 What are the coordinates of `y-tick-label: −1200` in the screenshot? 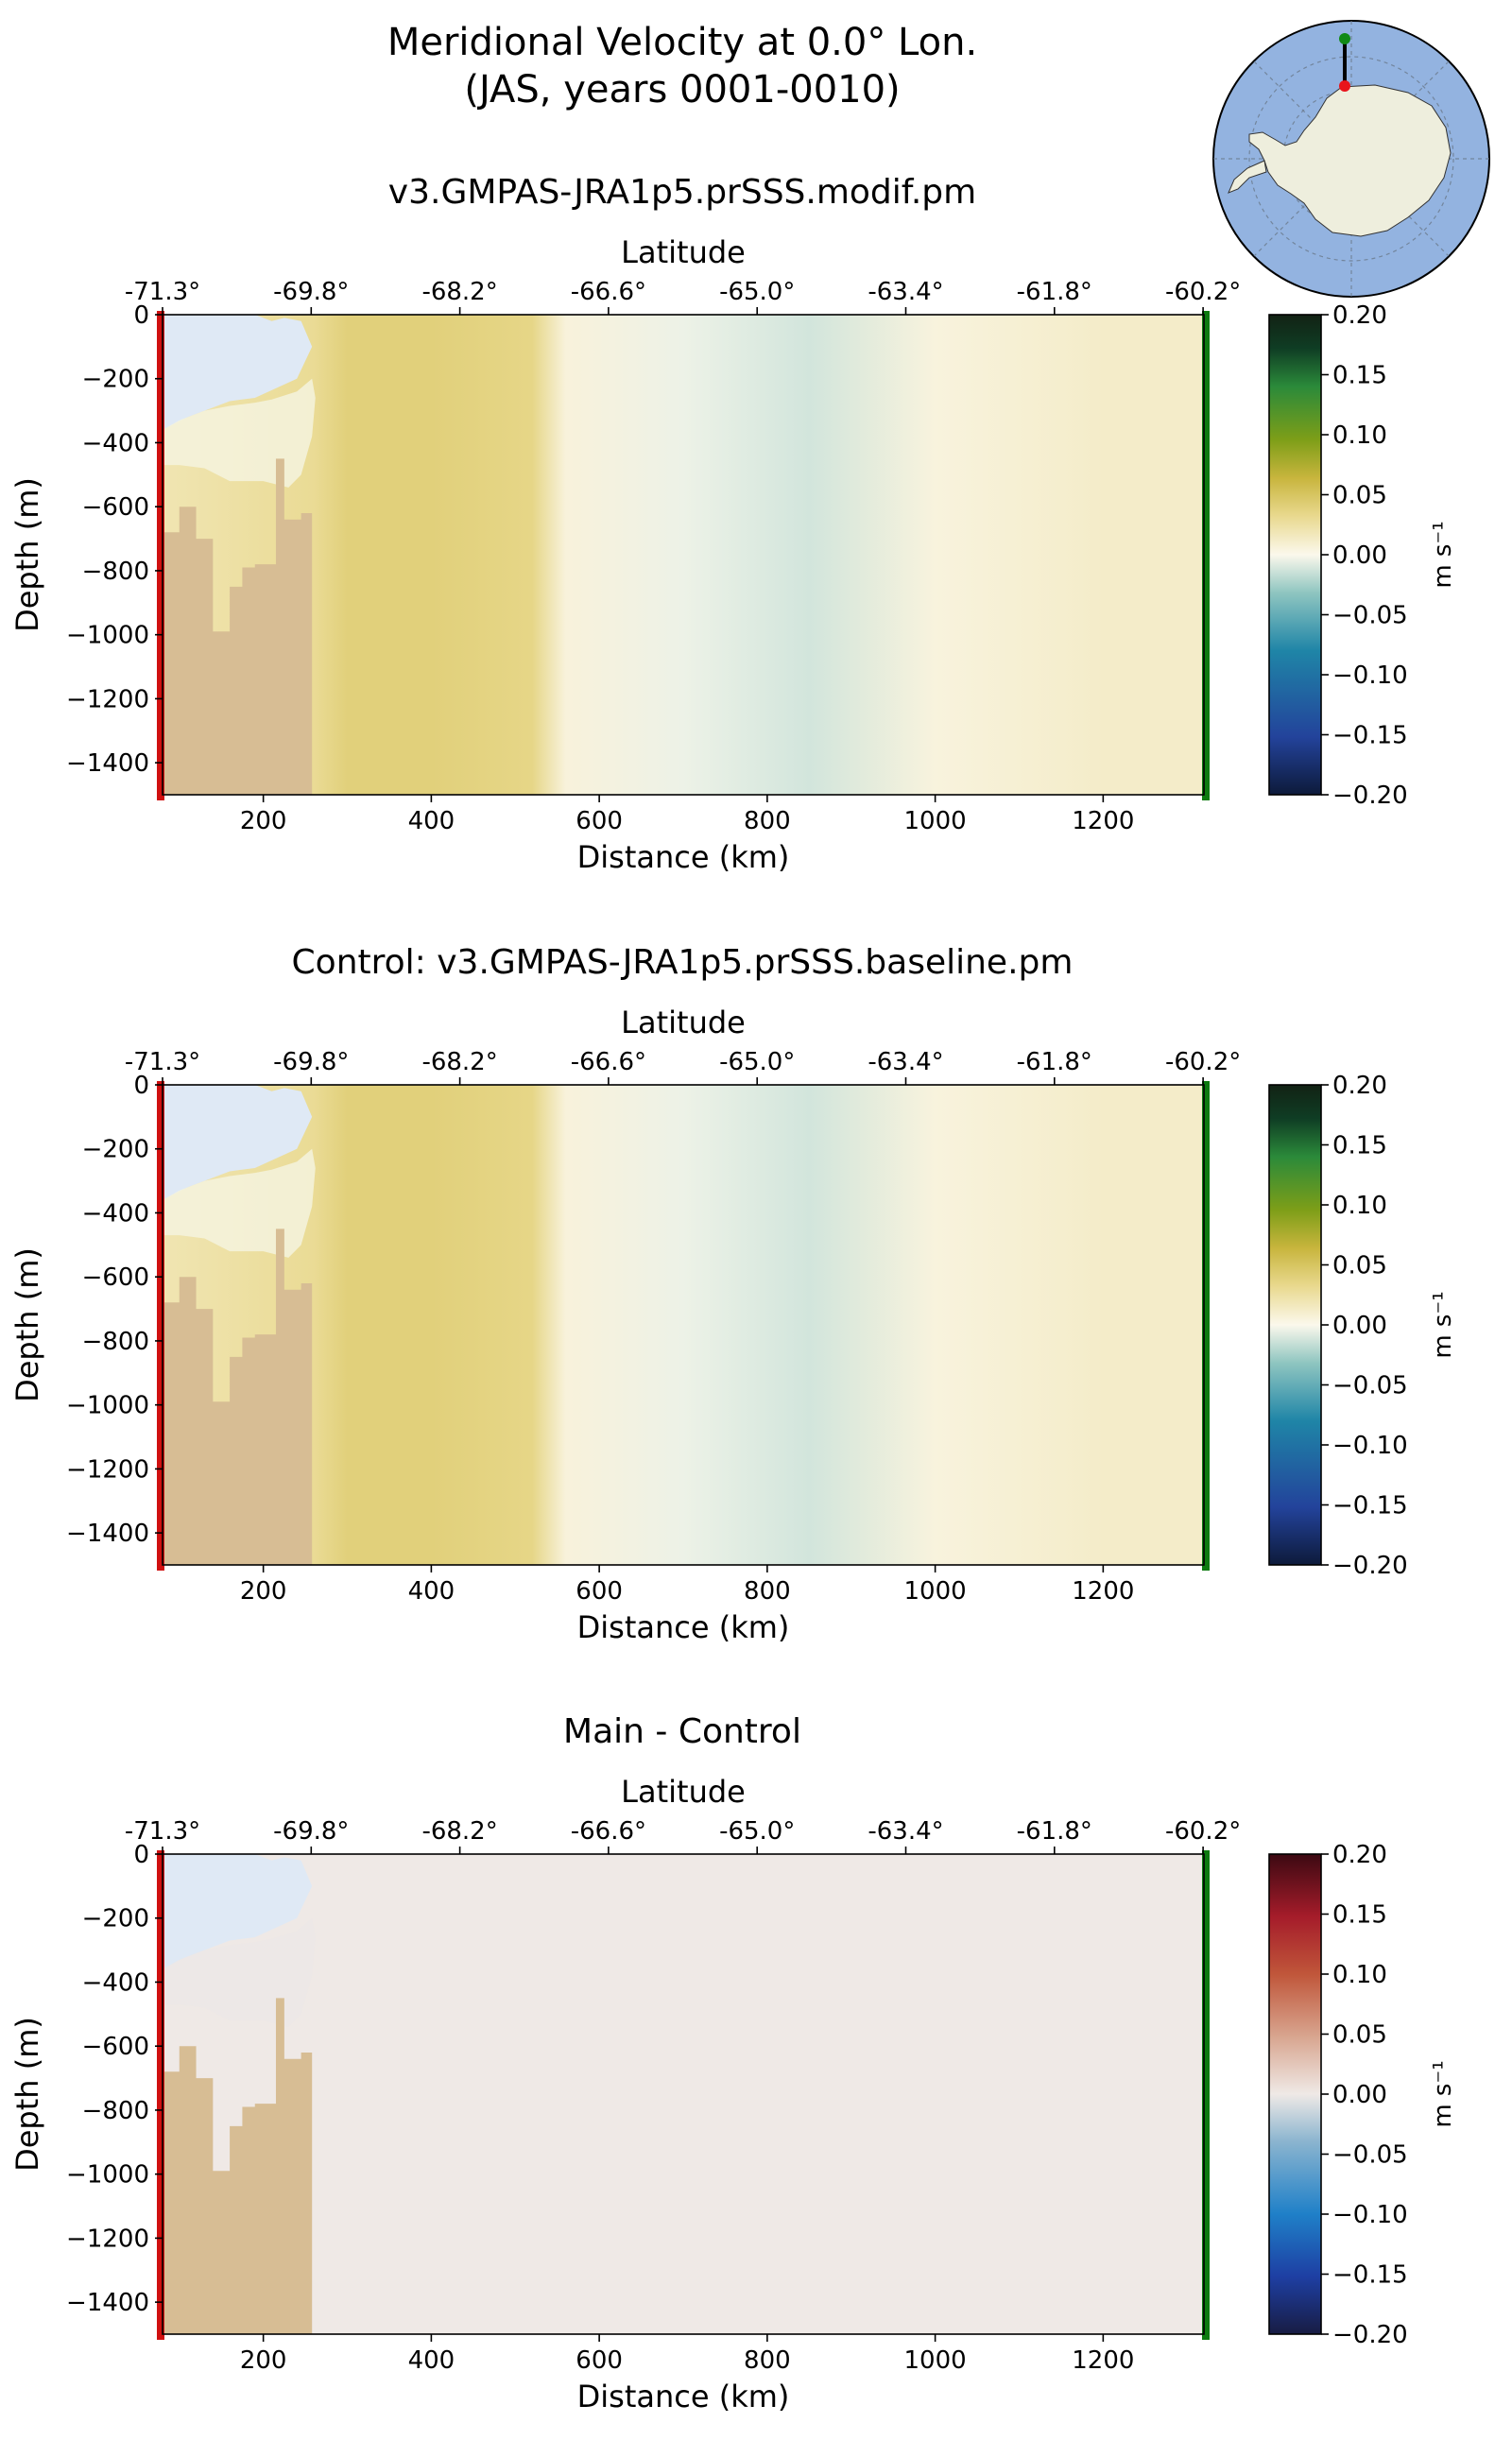 It's located at (107, 699).